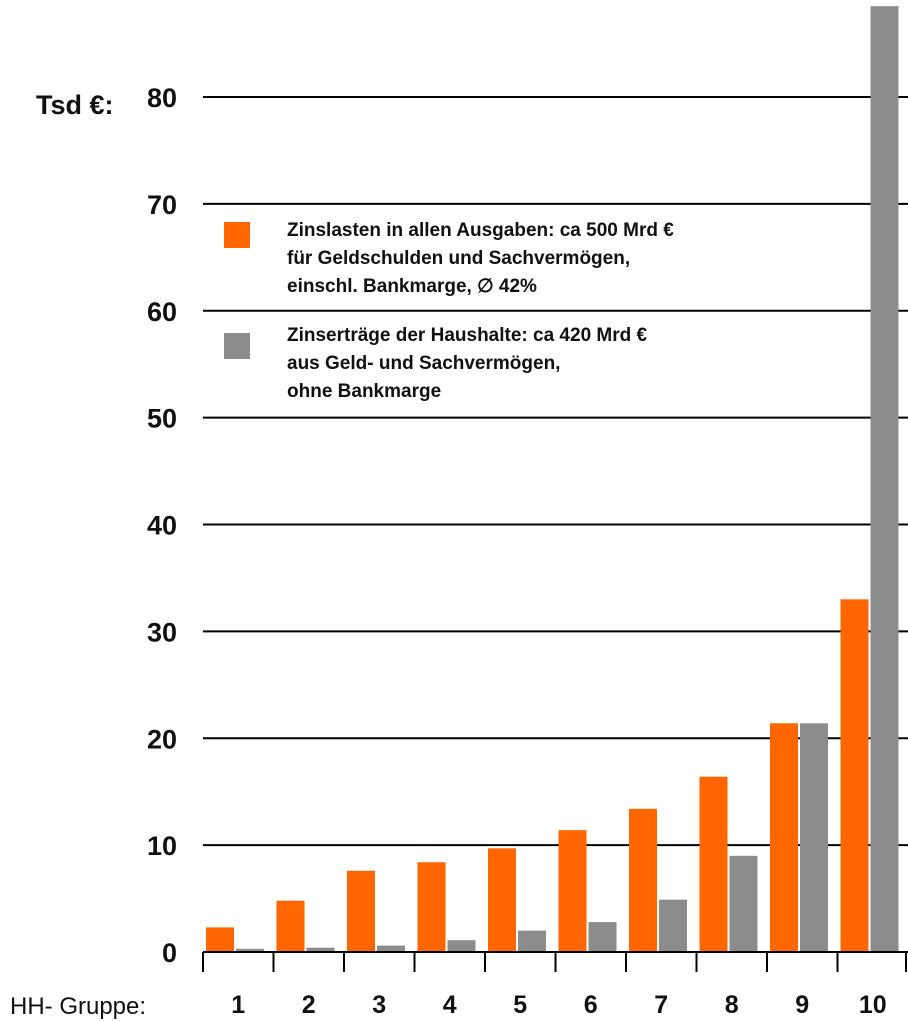  Describe the element at coordinates (467, 335) in the screenshot. I see `legend-label: Zinserträge der Haushalte: ca 420 Mrd €` at that location.